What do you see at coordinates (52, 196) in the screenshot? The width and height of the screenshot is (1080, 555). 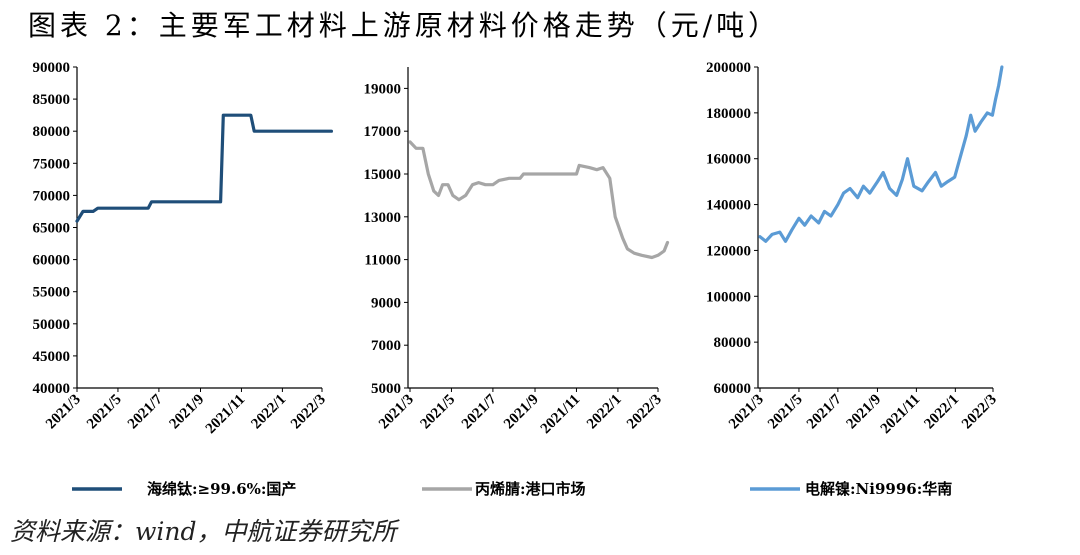 I see `y-tick-label: 70000` at bounding box center [52, 196].